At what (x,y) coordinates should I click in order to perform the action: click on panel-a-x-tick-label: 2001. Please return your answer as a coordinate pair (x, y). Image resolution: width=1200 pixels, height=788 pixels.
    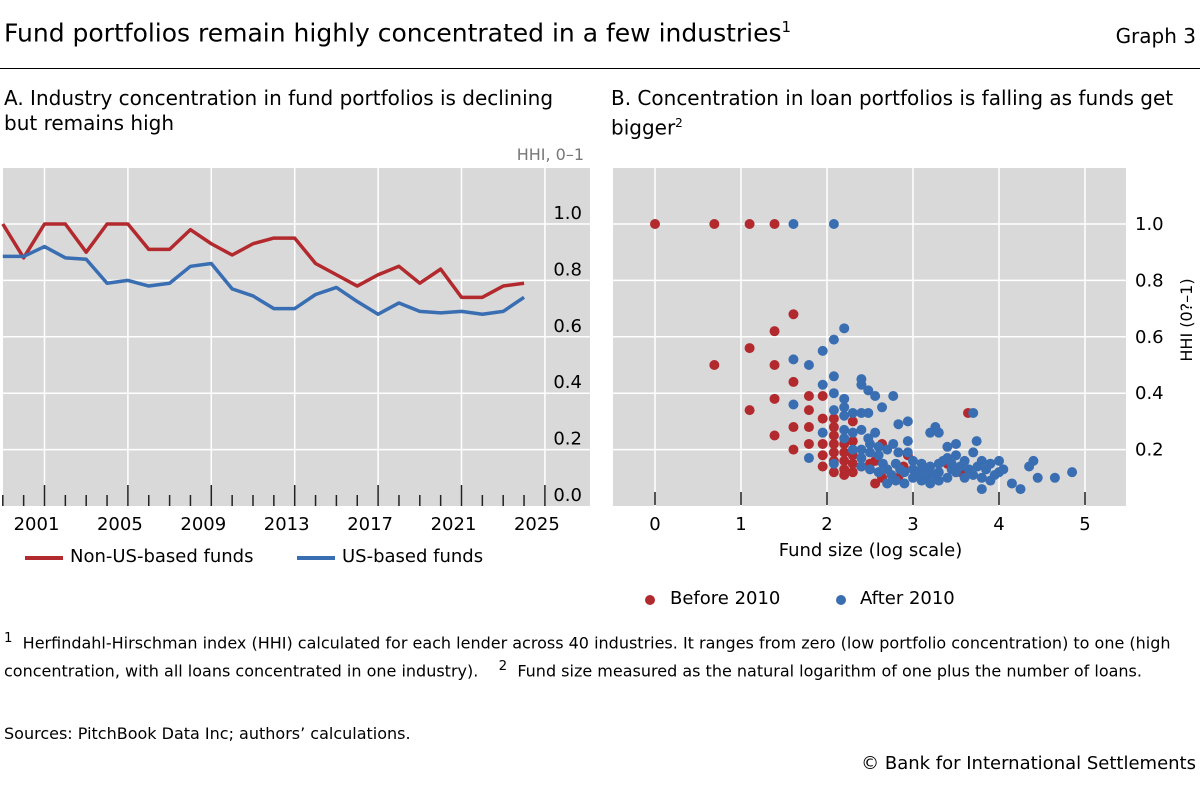
    Looking at the image, I should click on (37, 524).